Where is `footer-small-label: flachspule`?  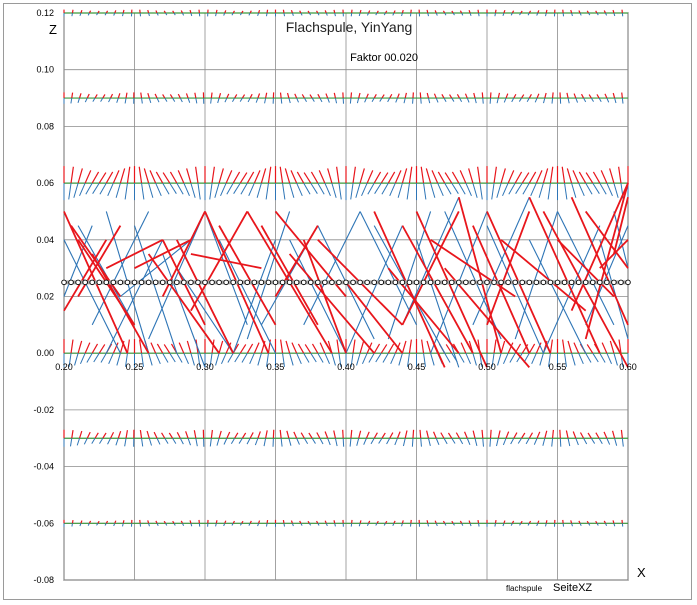 footer-small-label: flachspule is located at coordinates (524, 588).